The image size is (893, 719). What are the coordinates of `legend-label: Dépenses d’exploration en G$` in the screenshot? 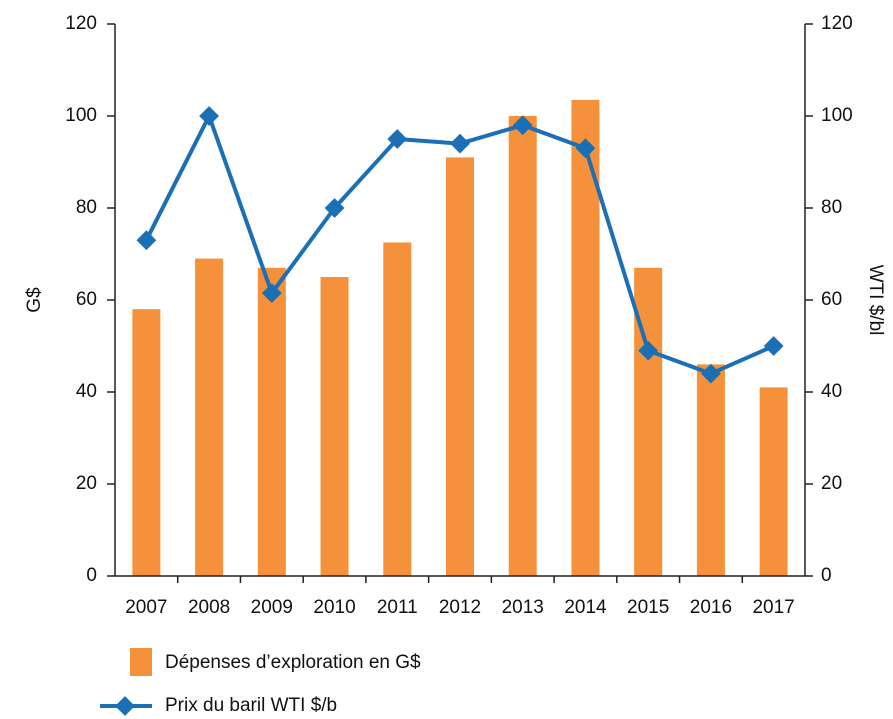 It's located at (293, 662).